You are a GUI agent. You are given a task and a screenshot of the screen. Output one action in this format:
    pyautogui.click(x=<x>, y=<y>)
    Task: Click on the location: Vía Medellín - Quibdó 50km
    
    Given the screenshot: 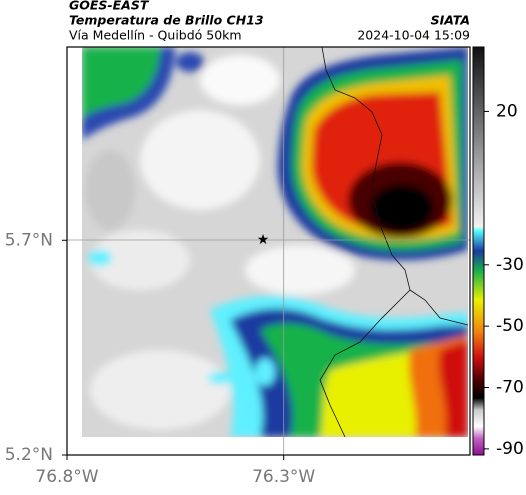 What is the action you would take?
    pyautogui.click(x=155, y=35)
    